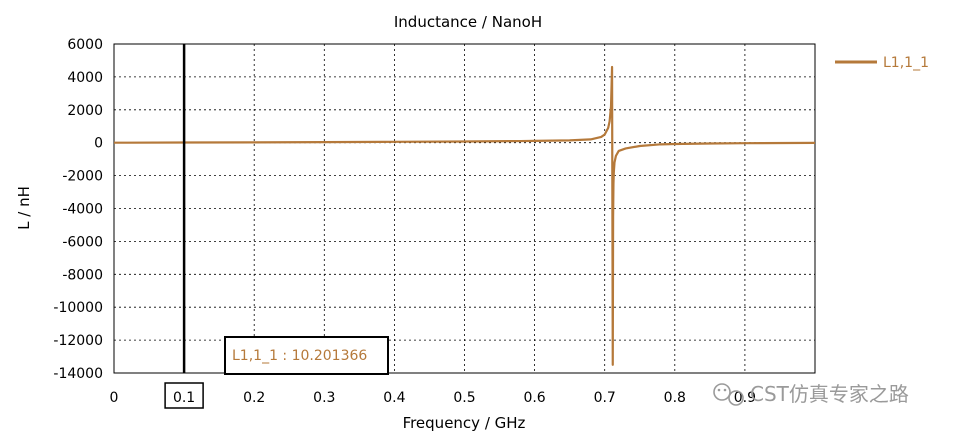 This screenshot has height=436, width=975. I want to click on y-tick-label: -8000, so click(82, 275).